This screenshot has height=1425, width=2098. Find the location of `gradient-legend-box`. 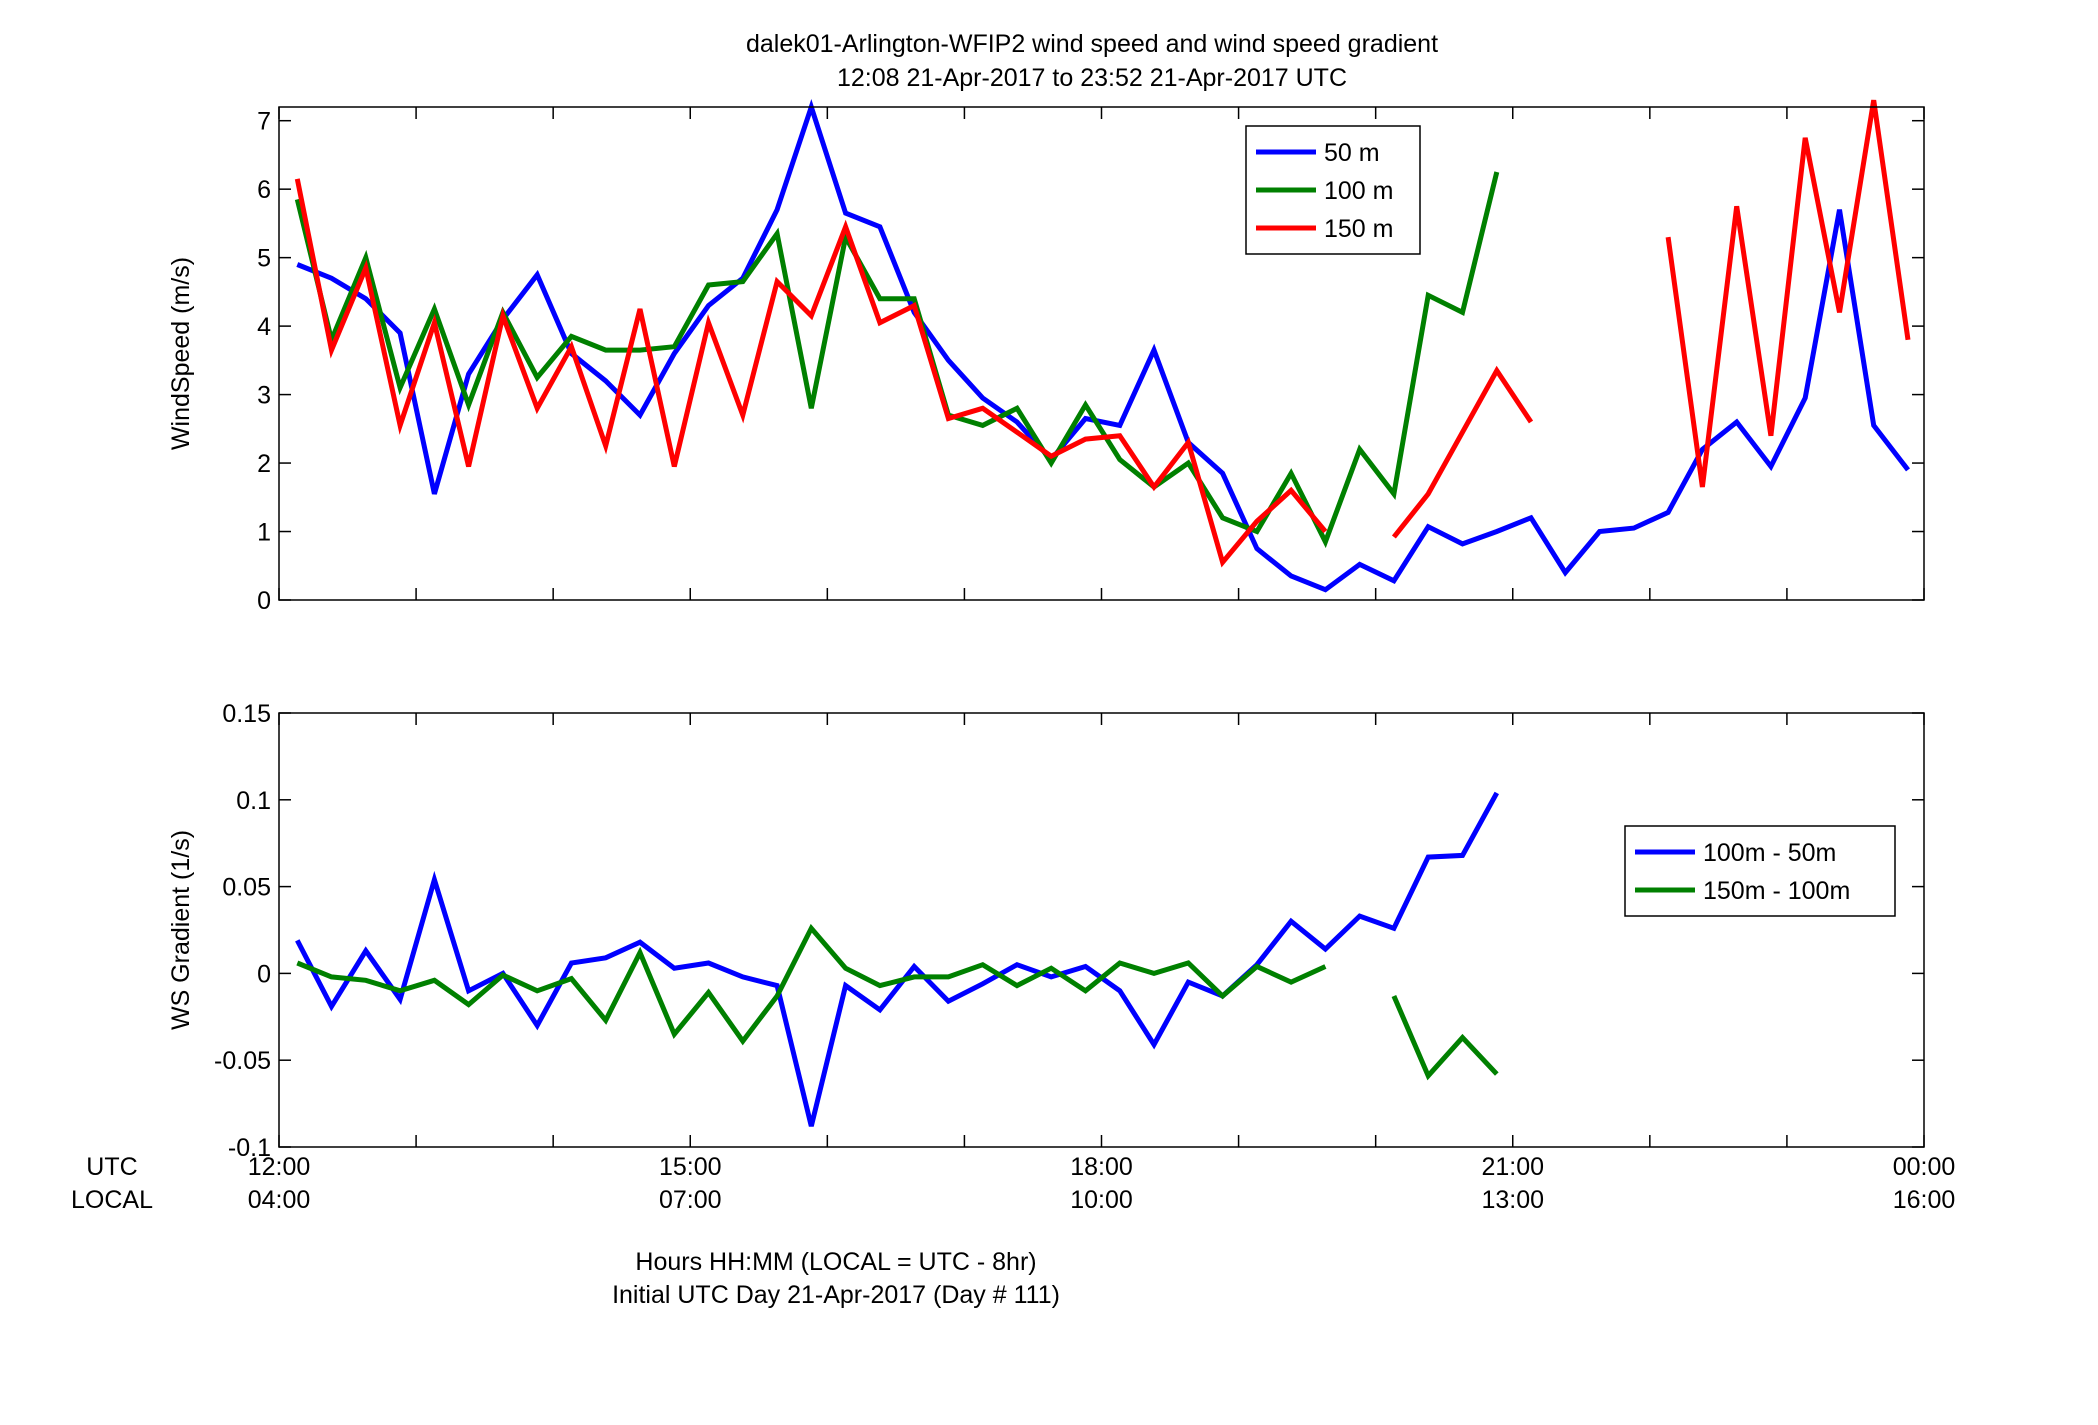

gradient-legend-box is located at coordinates (1760, 871).